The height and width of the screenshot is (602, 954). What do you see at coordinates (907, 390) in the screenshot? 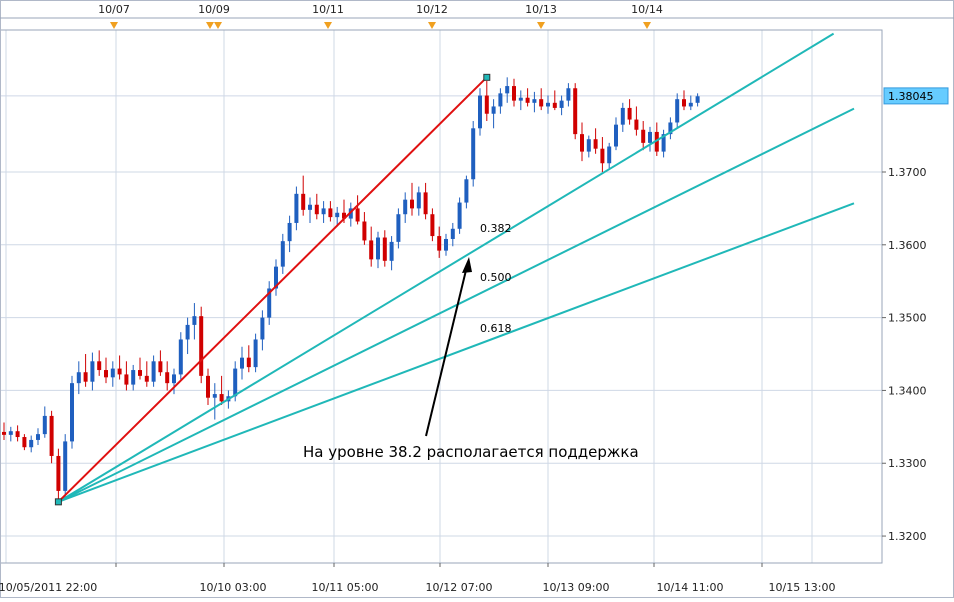
I see `y-tick-label: 1.3400` at bounding box center [907, 390].